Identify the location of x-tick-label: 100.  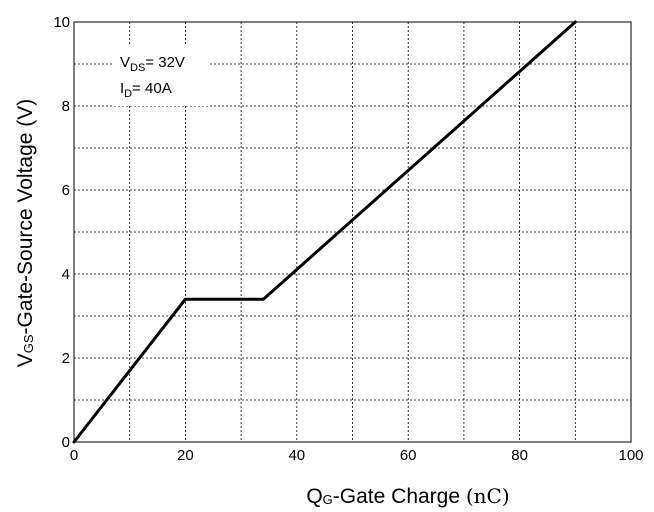
(630, 455).